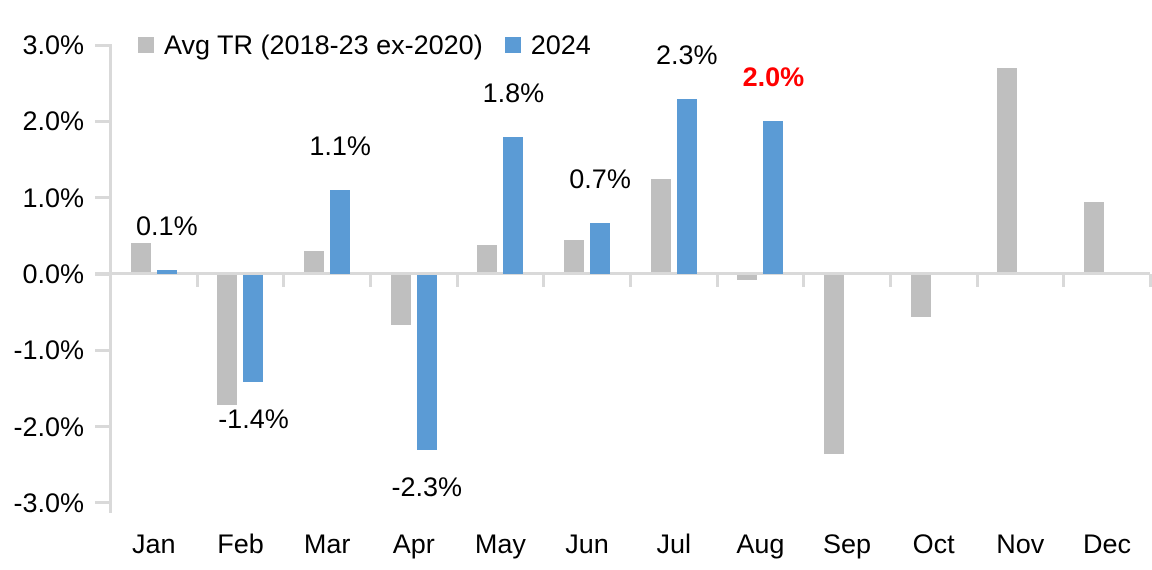 The height and width of the screenshot is (570, 1152). Describe the element at coordinates (1020, 544) in the screenshot. I see `x-axis-label-nov: Nov` at that location.